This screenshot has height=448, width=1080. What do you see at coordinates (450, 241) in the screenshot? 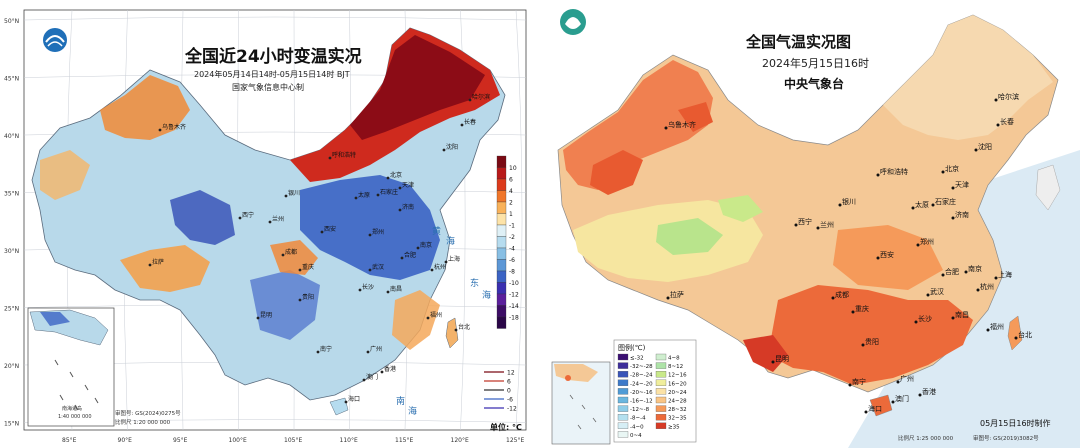
I see `sea-label-yellow-2: 海` at bounding box center [450, 241].